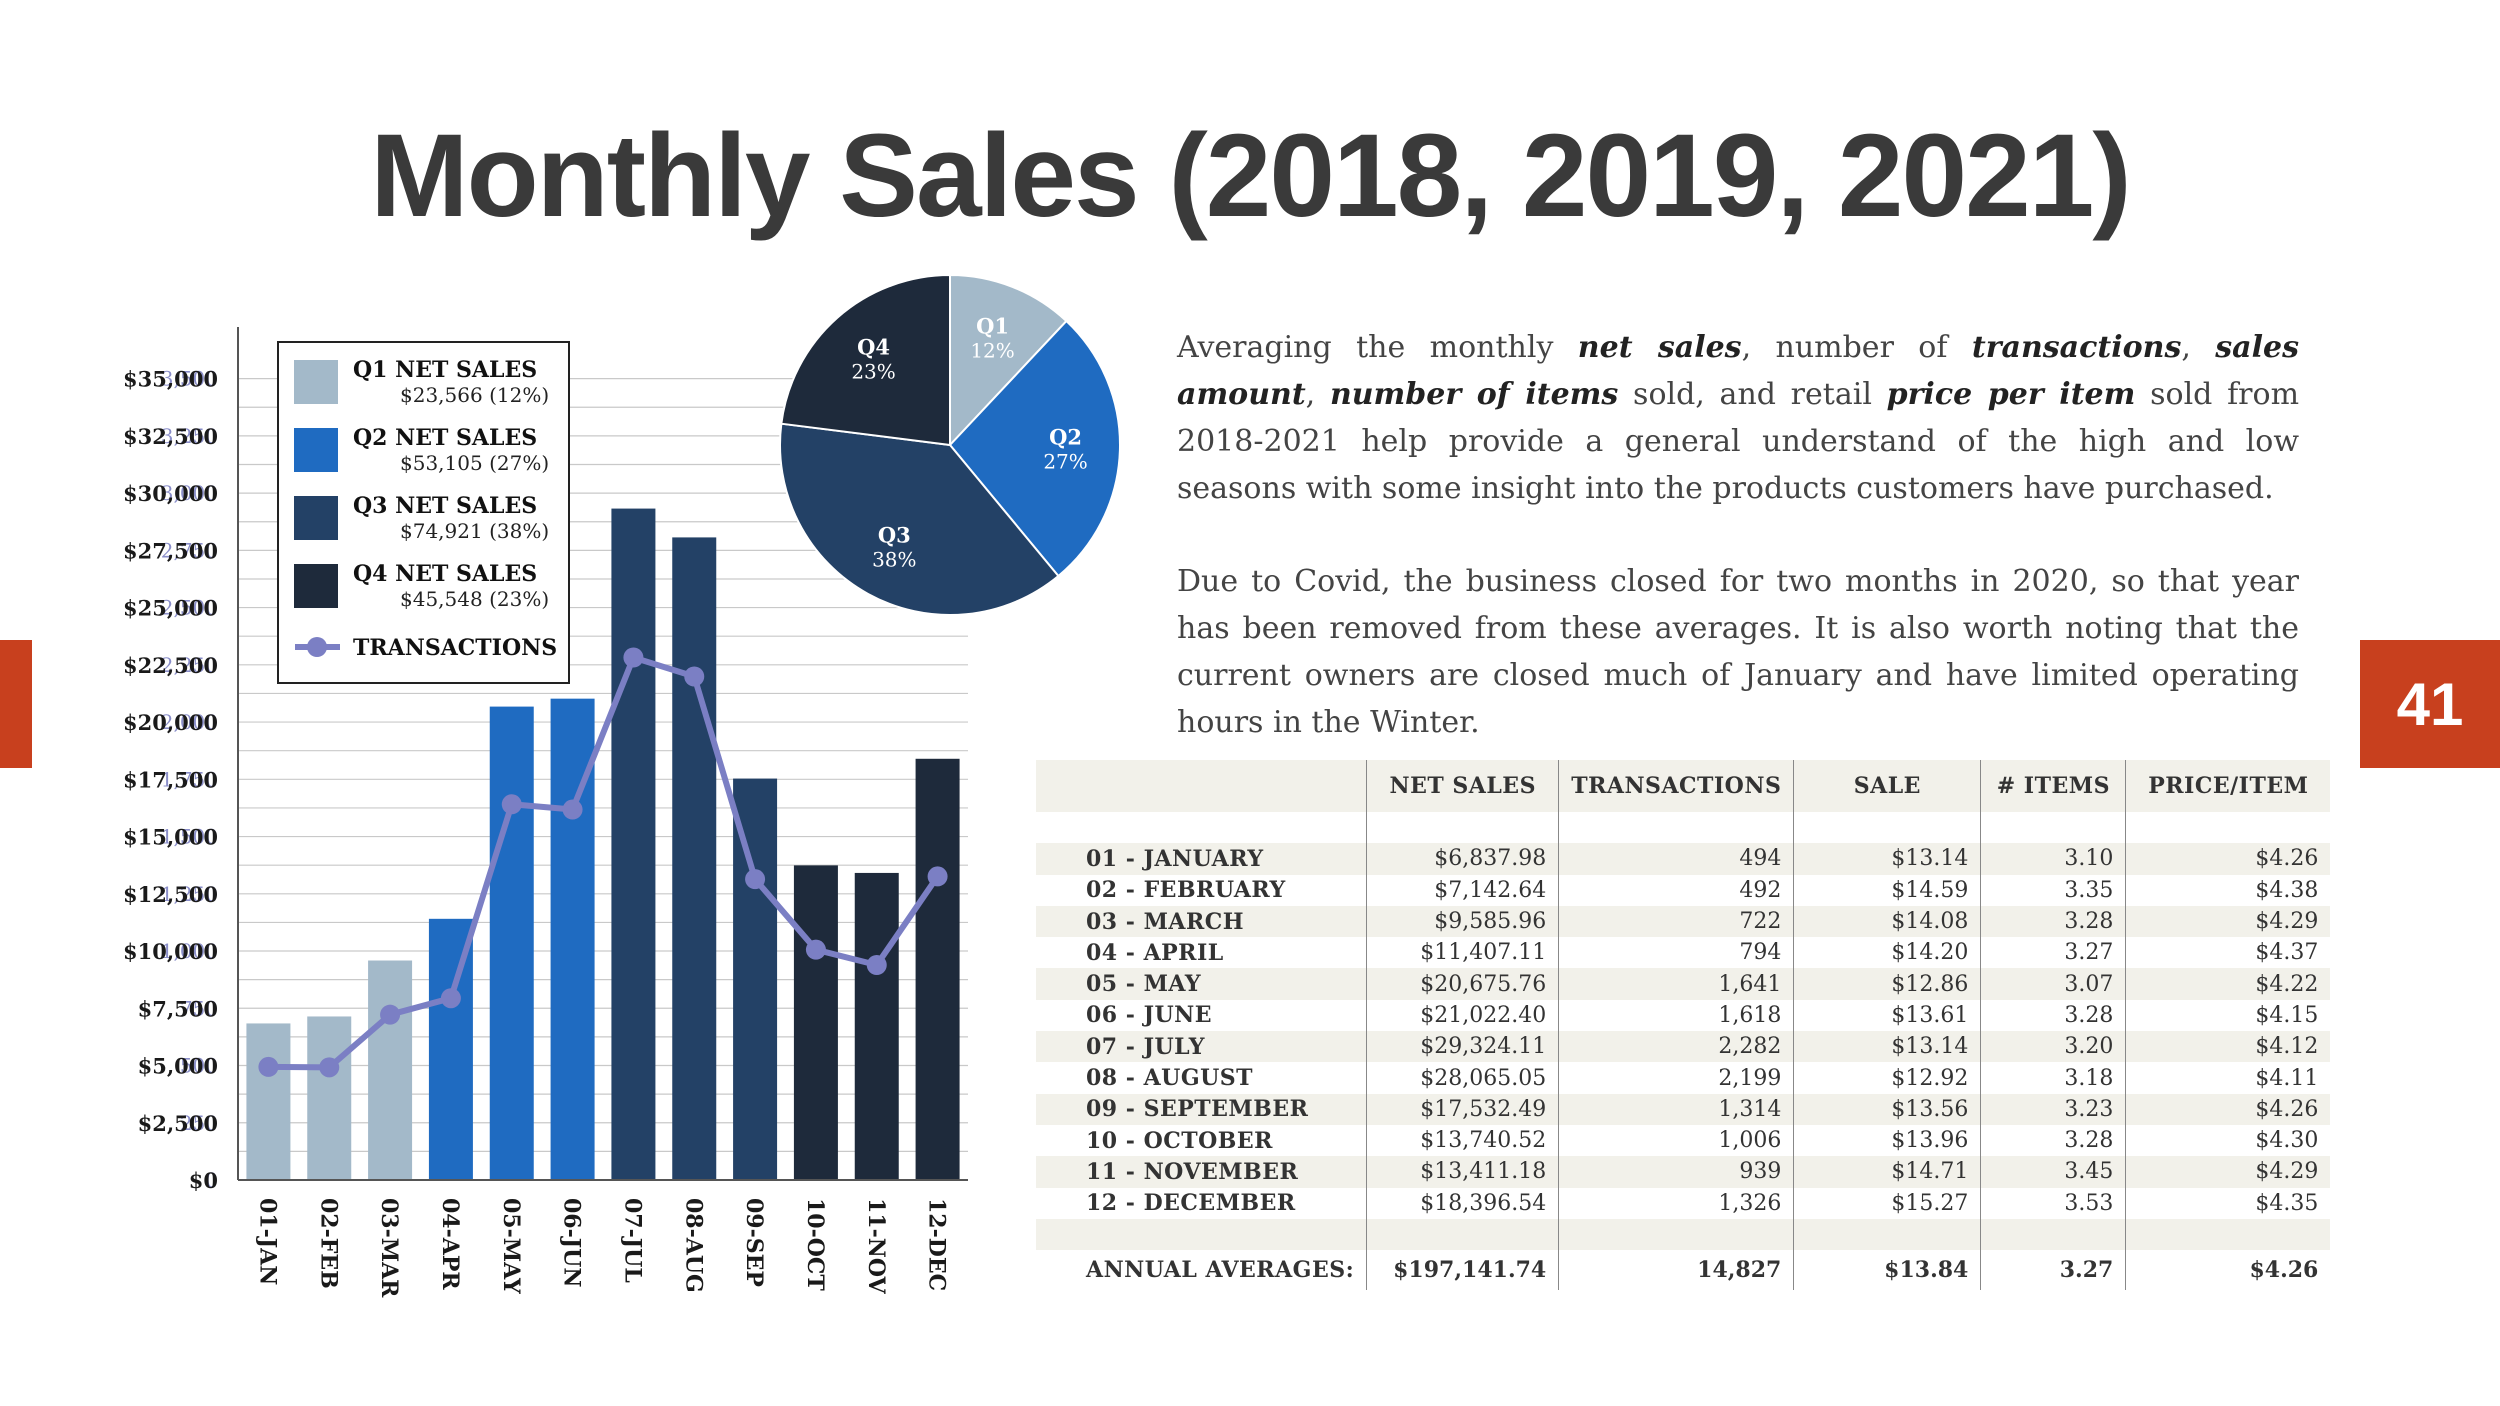  What do you see at coordinates (2053, 890) in the screenshot?
I see `table-cell: 3.35` at bounding box center [2053, 890].